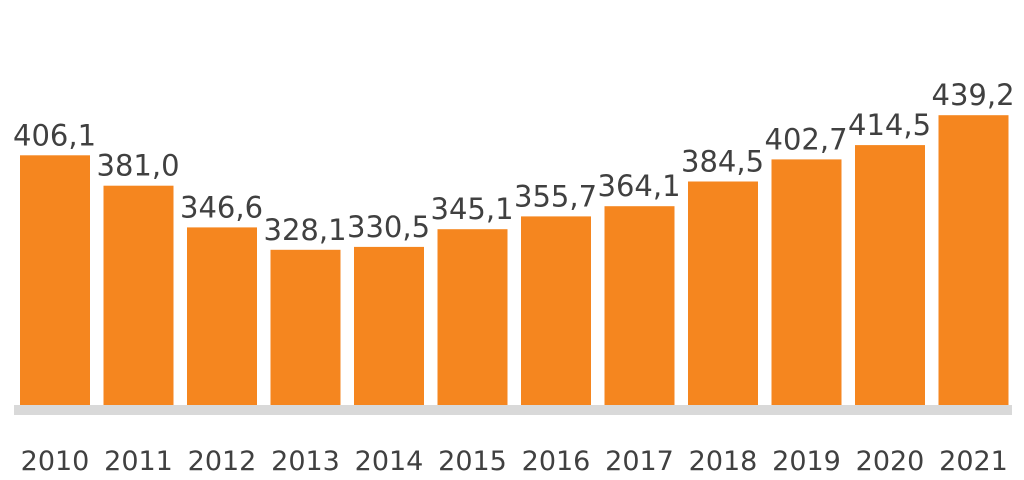 The height and width of the screenshot is (480, 1024). I want to click on bar-2011, so click(138, 295).